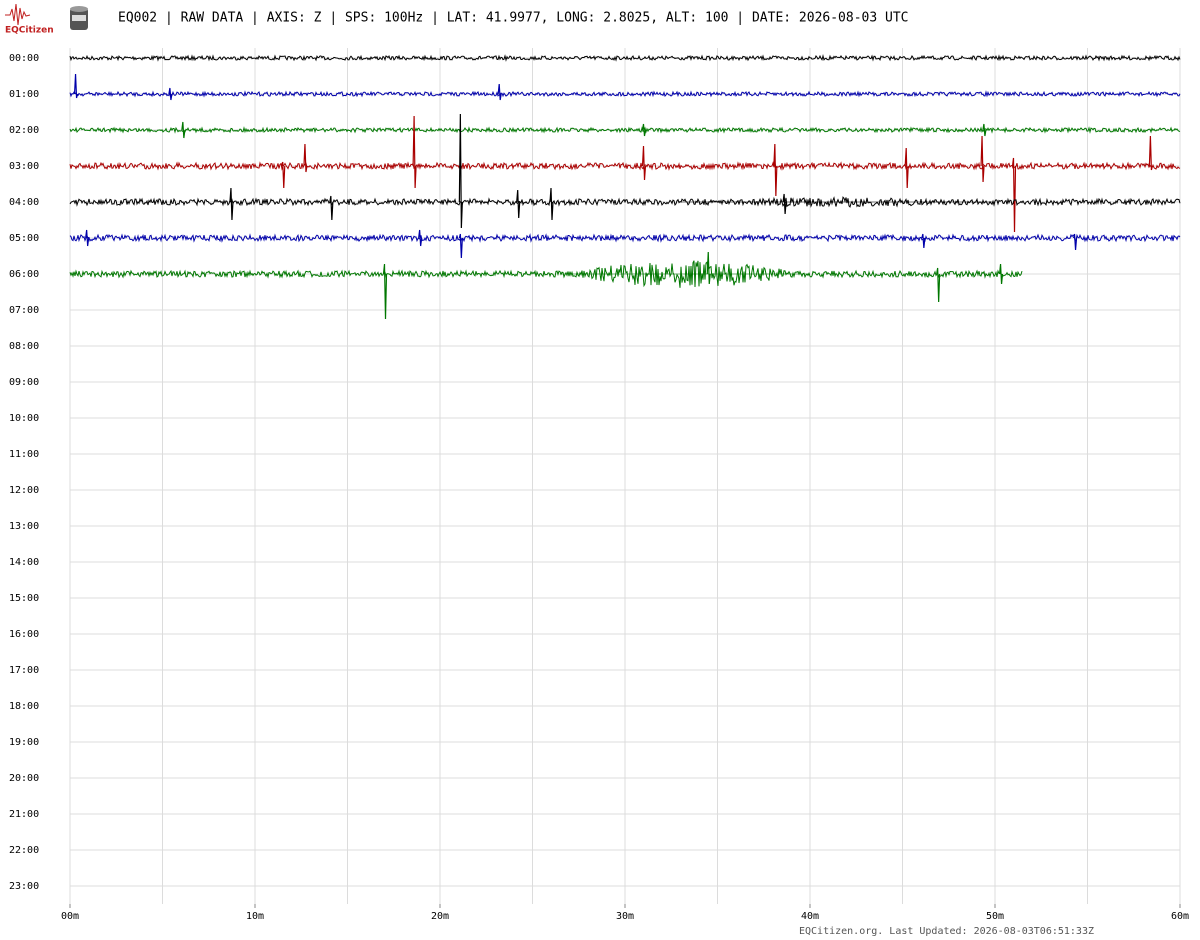 This screenshot has width=1200, height=940. What do you see at coordinates (24, 886) in the screenshot?
I see `row-label: 23:00` at bounding box center [24, 886].